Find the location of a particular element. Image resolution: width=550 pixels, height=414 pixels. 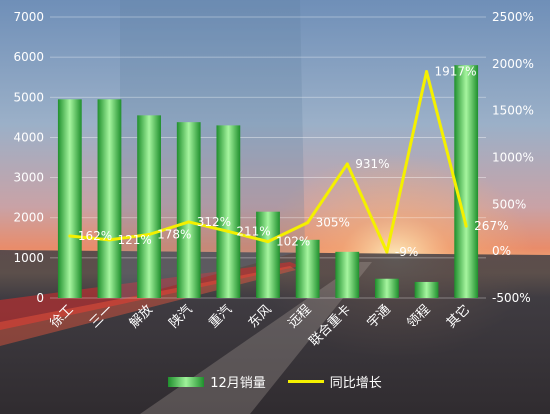

y-right-tick-label: 2500% is located at coordinates (513, 17).